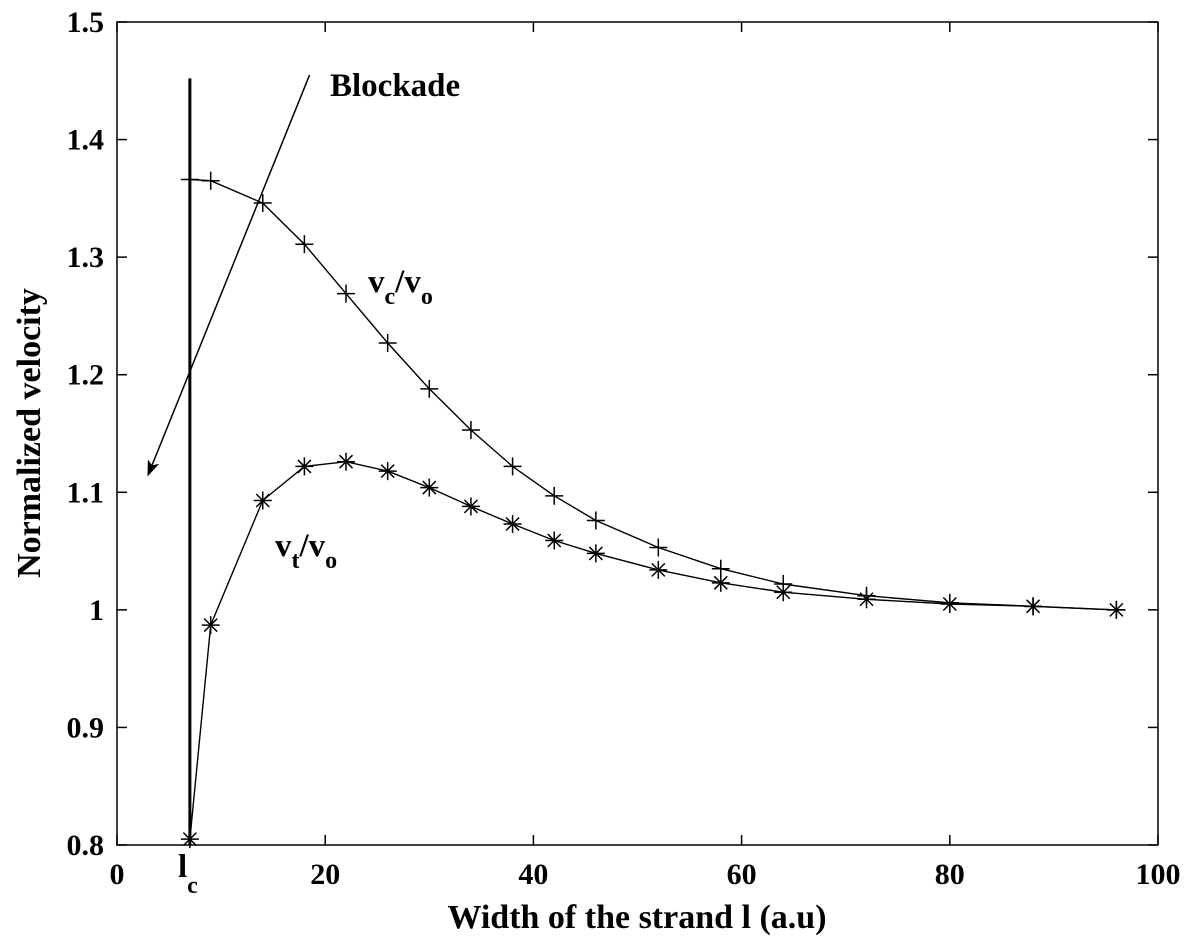 This screenshot has height=940, width=1193. What do you see at coordinates (29, 433) in the screenshot?
I see `y-axis-label: Normalized velocity` at bounding box center [29, 433].